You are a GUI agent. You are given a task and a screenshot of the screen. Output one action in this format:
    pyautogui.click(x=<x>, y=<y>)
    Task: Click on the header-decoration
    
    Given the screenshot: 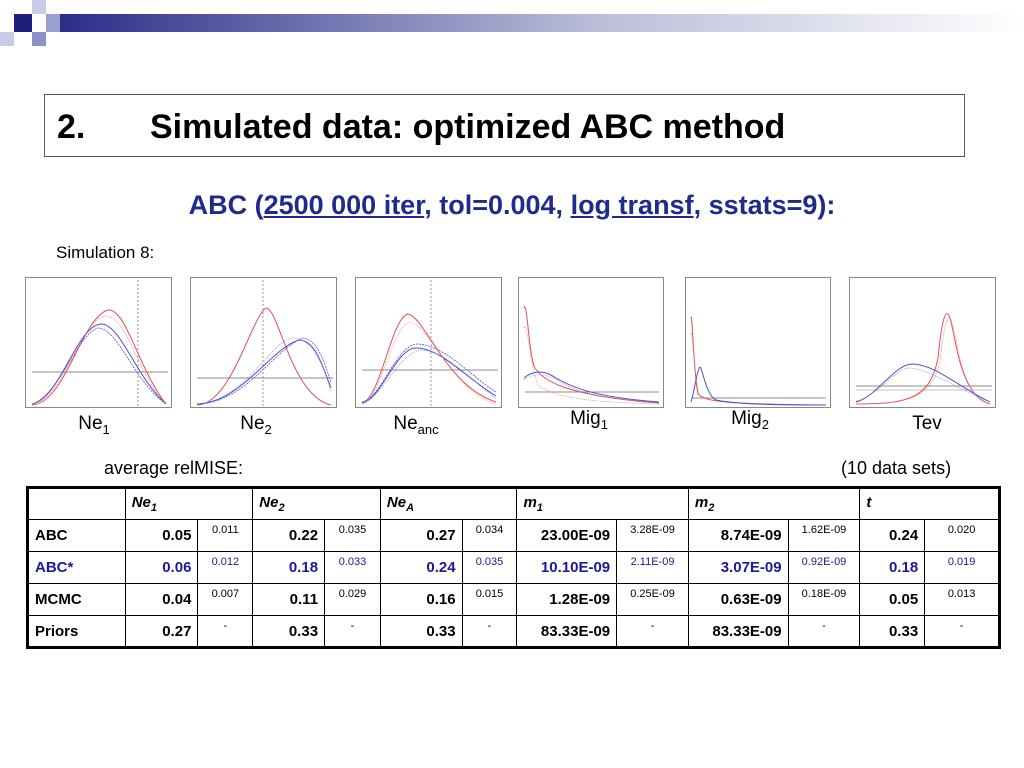 What is the action you would take?
    pyautogui.click(x=512, y=23)
    